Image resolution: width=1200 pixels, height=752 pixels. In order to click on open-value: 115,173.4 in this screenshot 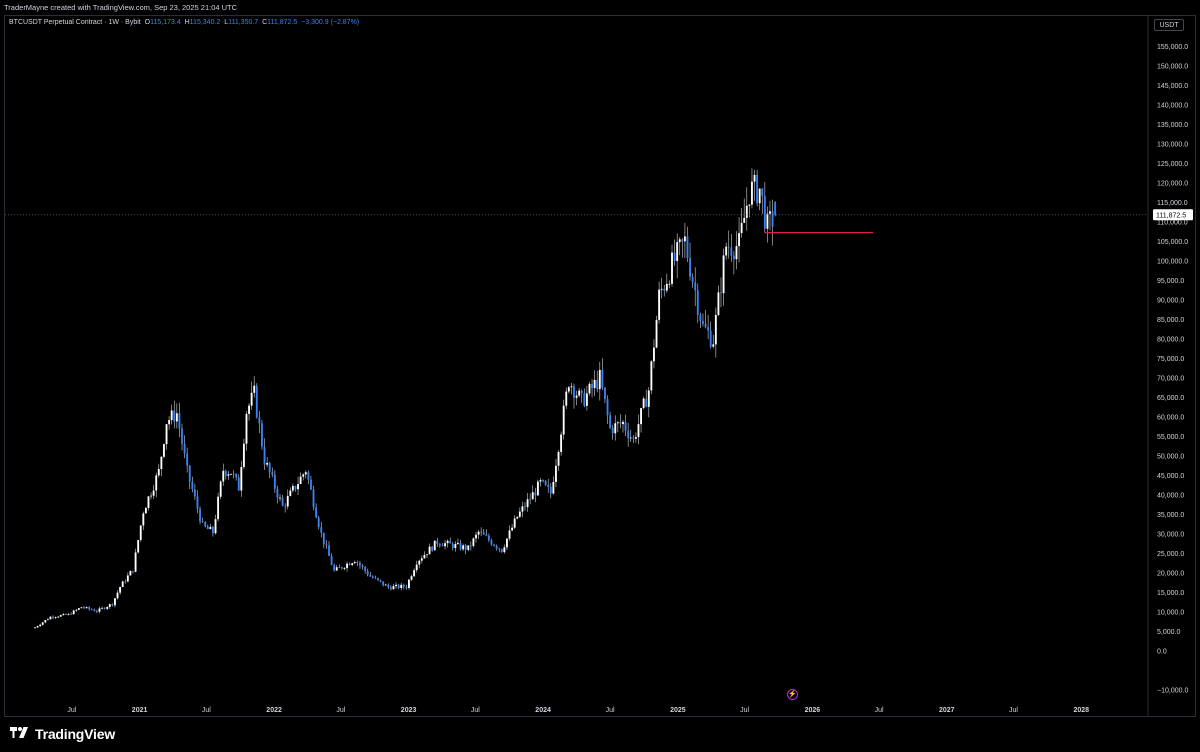, I will do `click(165, 22)`.